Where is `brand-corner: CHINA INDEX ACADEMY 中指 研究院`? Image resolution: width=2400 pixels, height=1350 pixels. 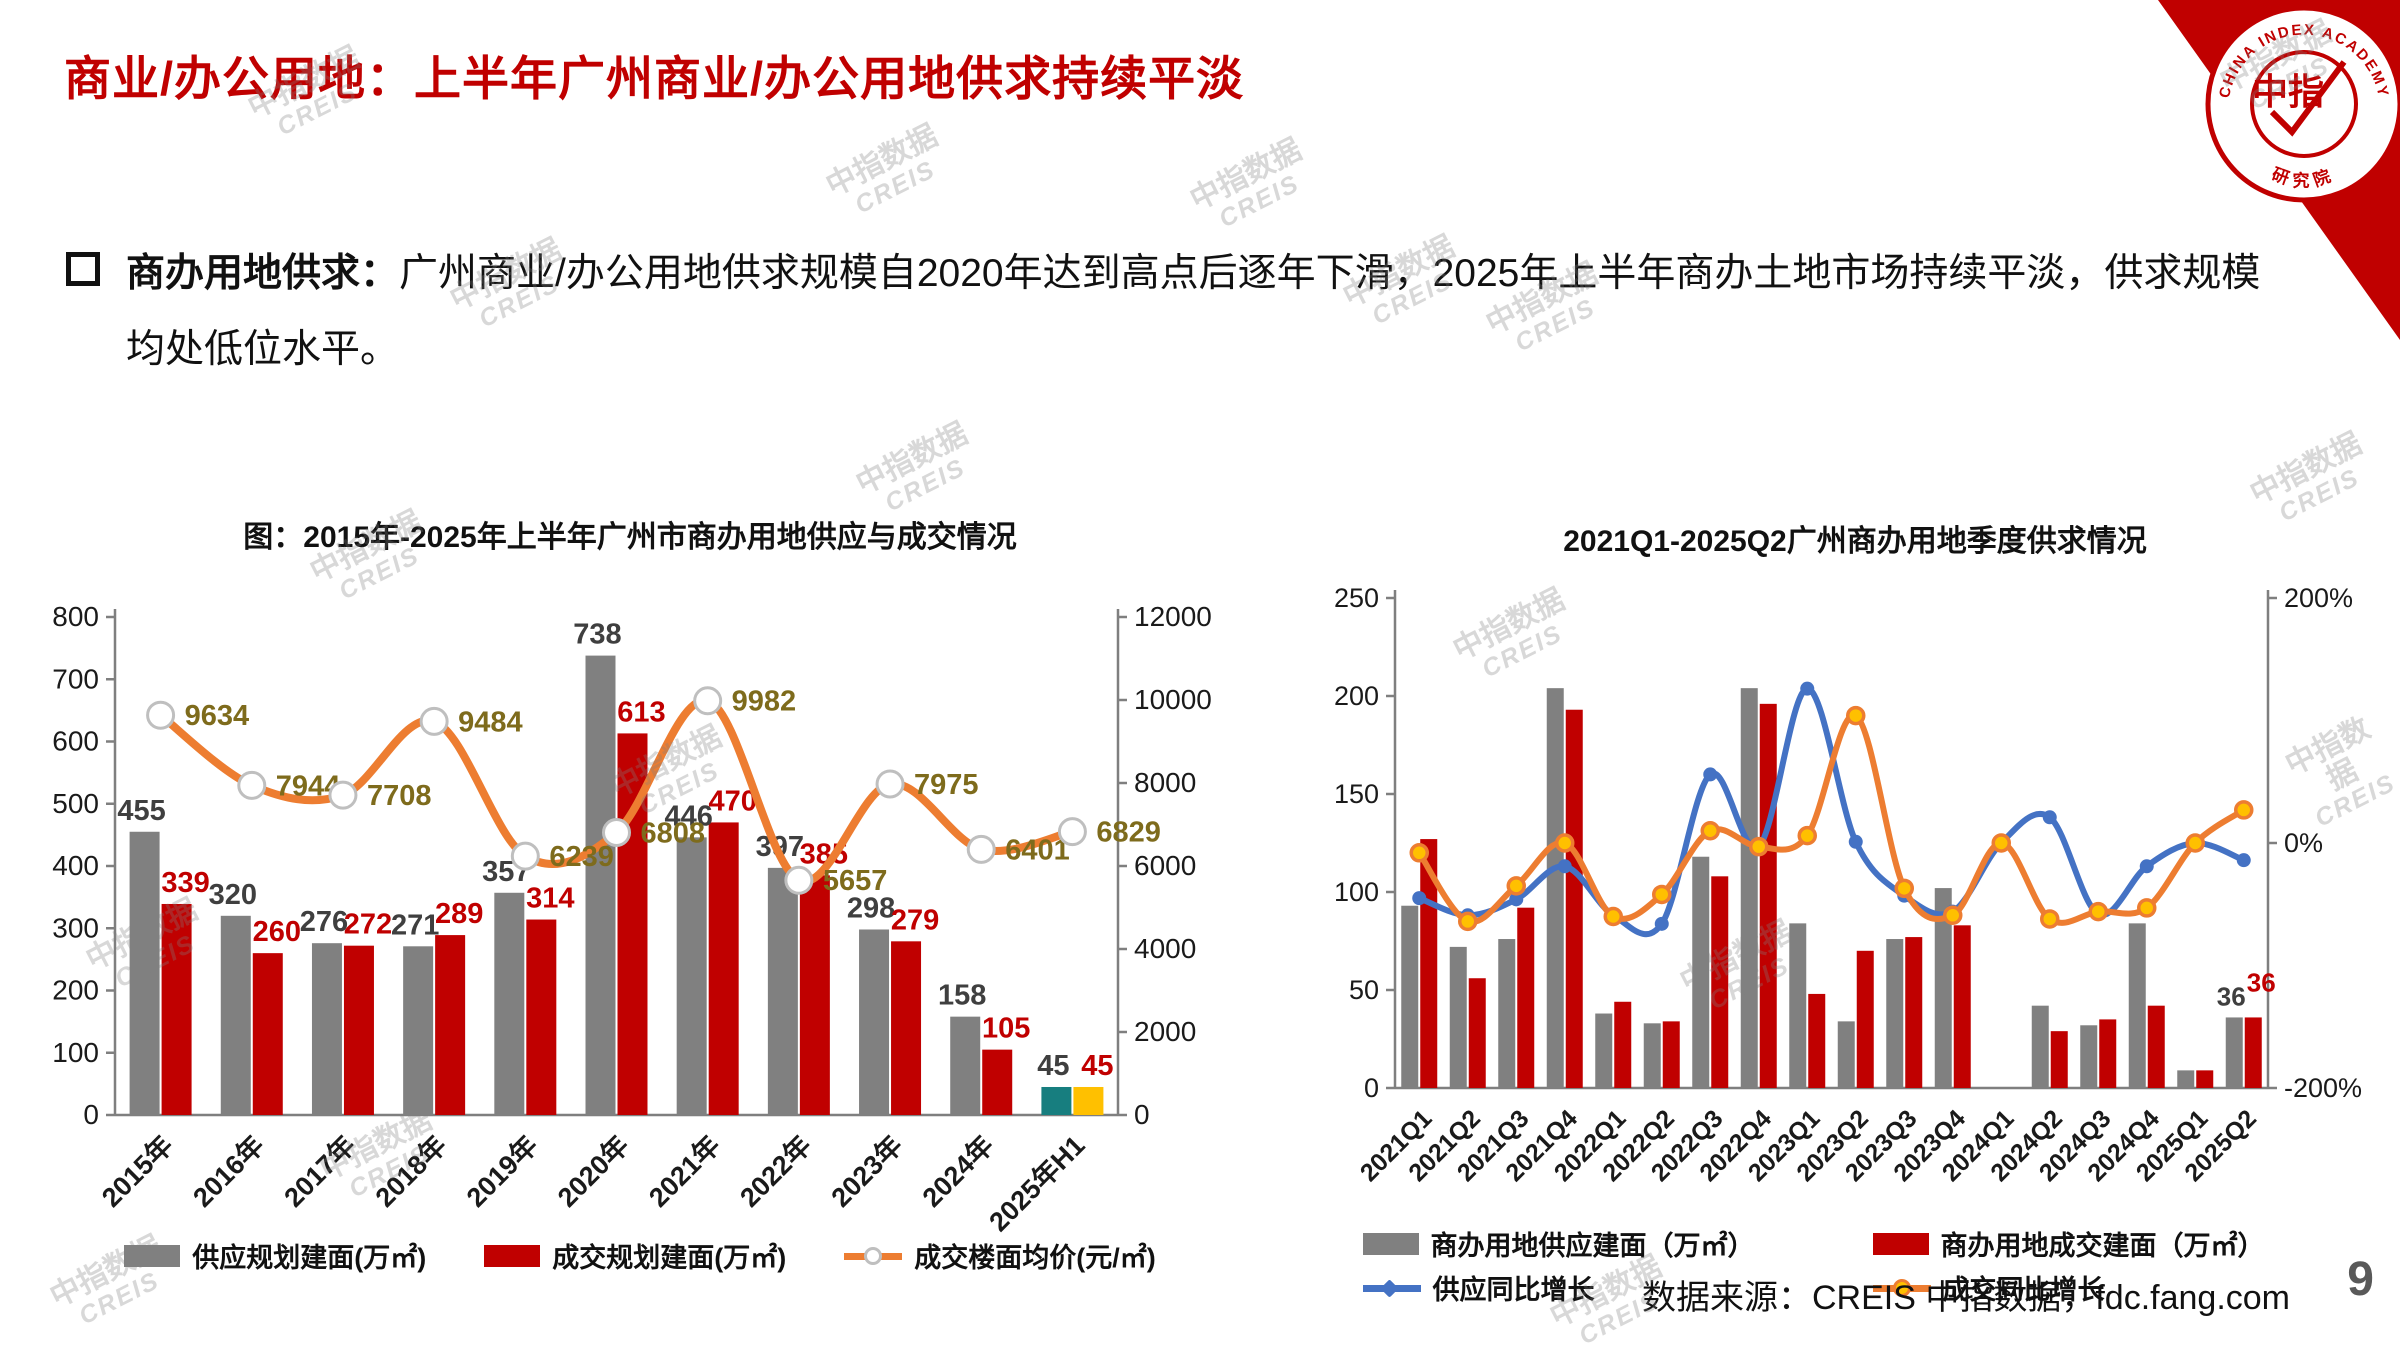 brand-corner: CHINA INDEX ACADEMY 中指 研究院 is located at coordinates (2279, 170).